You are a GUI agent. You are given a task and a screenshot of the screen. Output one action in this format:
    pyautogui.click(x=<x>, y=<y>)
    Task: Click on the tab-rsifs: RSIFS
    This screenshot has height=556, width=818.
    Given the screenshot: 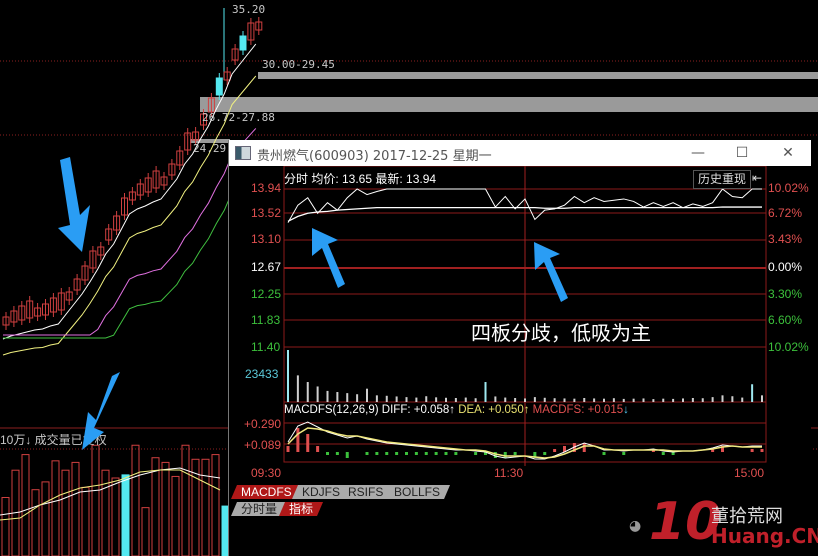 What is the action you would take?
    pyautogui.click(x=365, y=492)
    